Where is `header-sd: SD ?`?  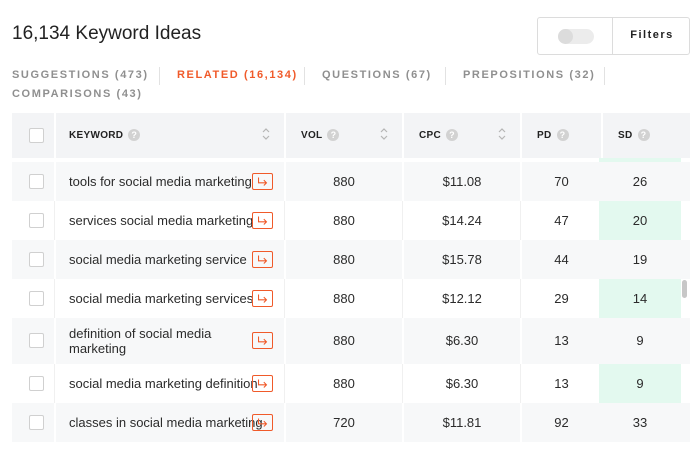 header-sd: SD ? is located at coordinates (634, 135).